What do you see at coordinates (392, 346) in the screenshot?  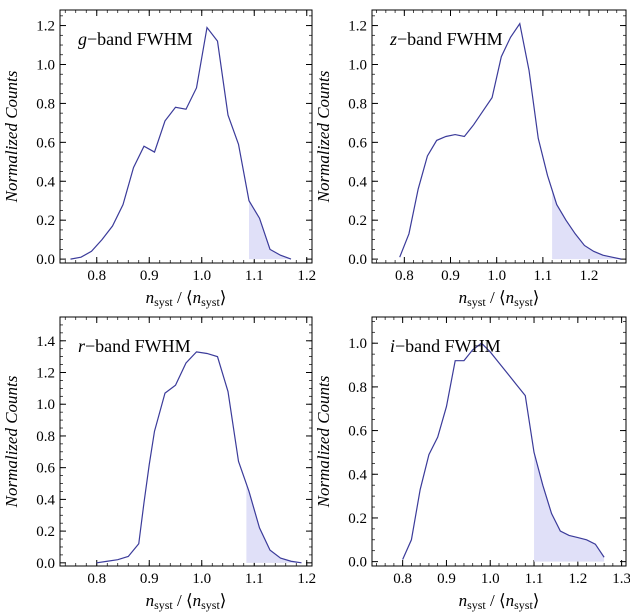 I see `panel-title-band: i` at bounding box center [392, 346].